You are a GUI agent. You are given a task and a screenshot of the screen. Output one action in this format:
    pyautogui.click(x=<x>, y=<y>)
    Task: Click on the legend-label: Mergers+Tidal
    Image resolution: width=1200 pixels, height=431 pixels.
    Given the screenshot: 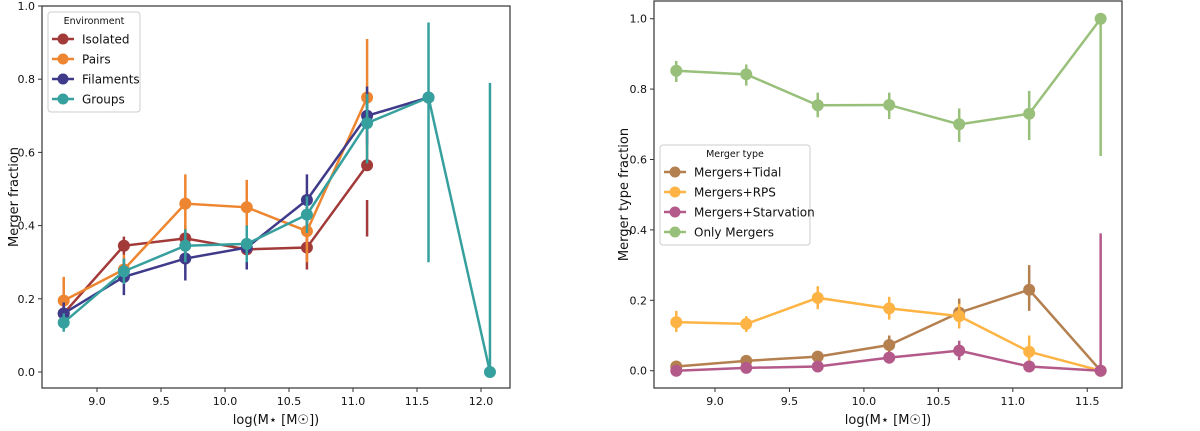 What is the action you would take?
    pyautogui.click(x=737, y=173)
    